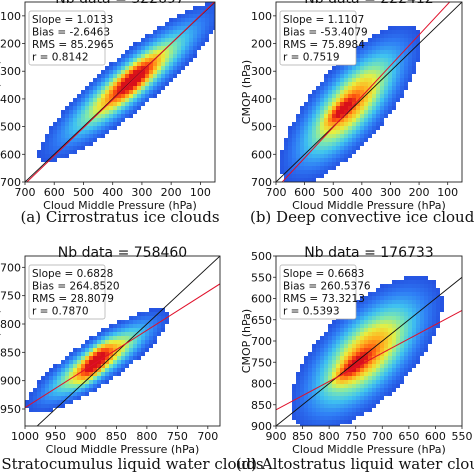 The width and height of the screenshot is (474, 474). What do you see at coordinates (408, 436) in the screenshot?
I see `x-tick-label: 650` at bounding box center [408, 436].